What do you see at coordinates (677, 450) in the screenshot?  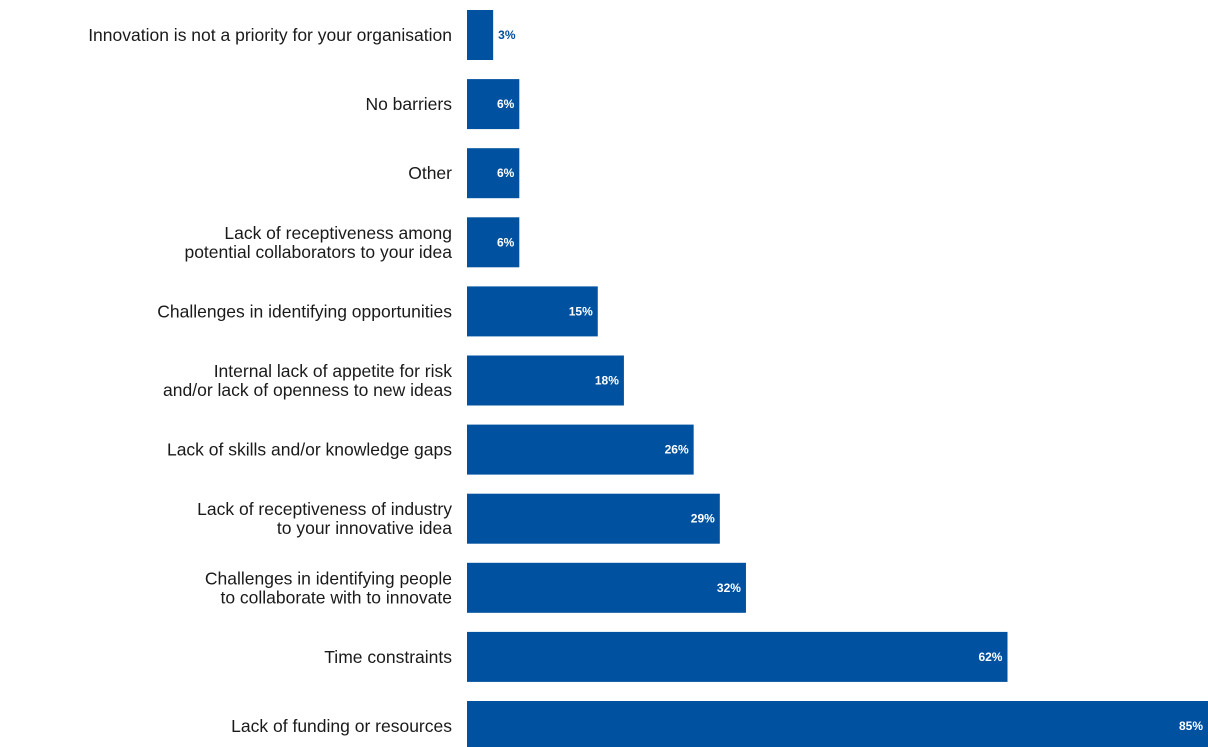 I see `value-label: 26%` at bounding box center [677, 450].